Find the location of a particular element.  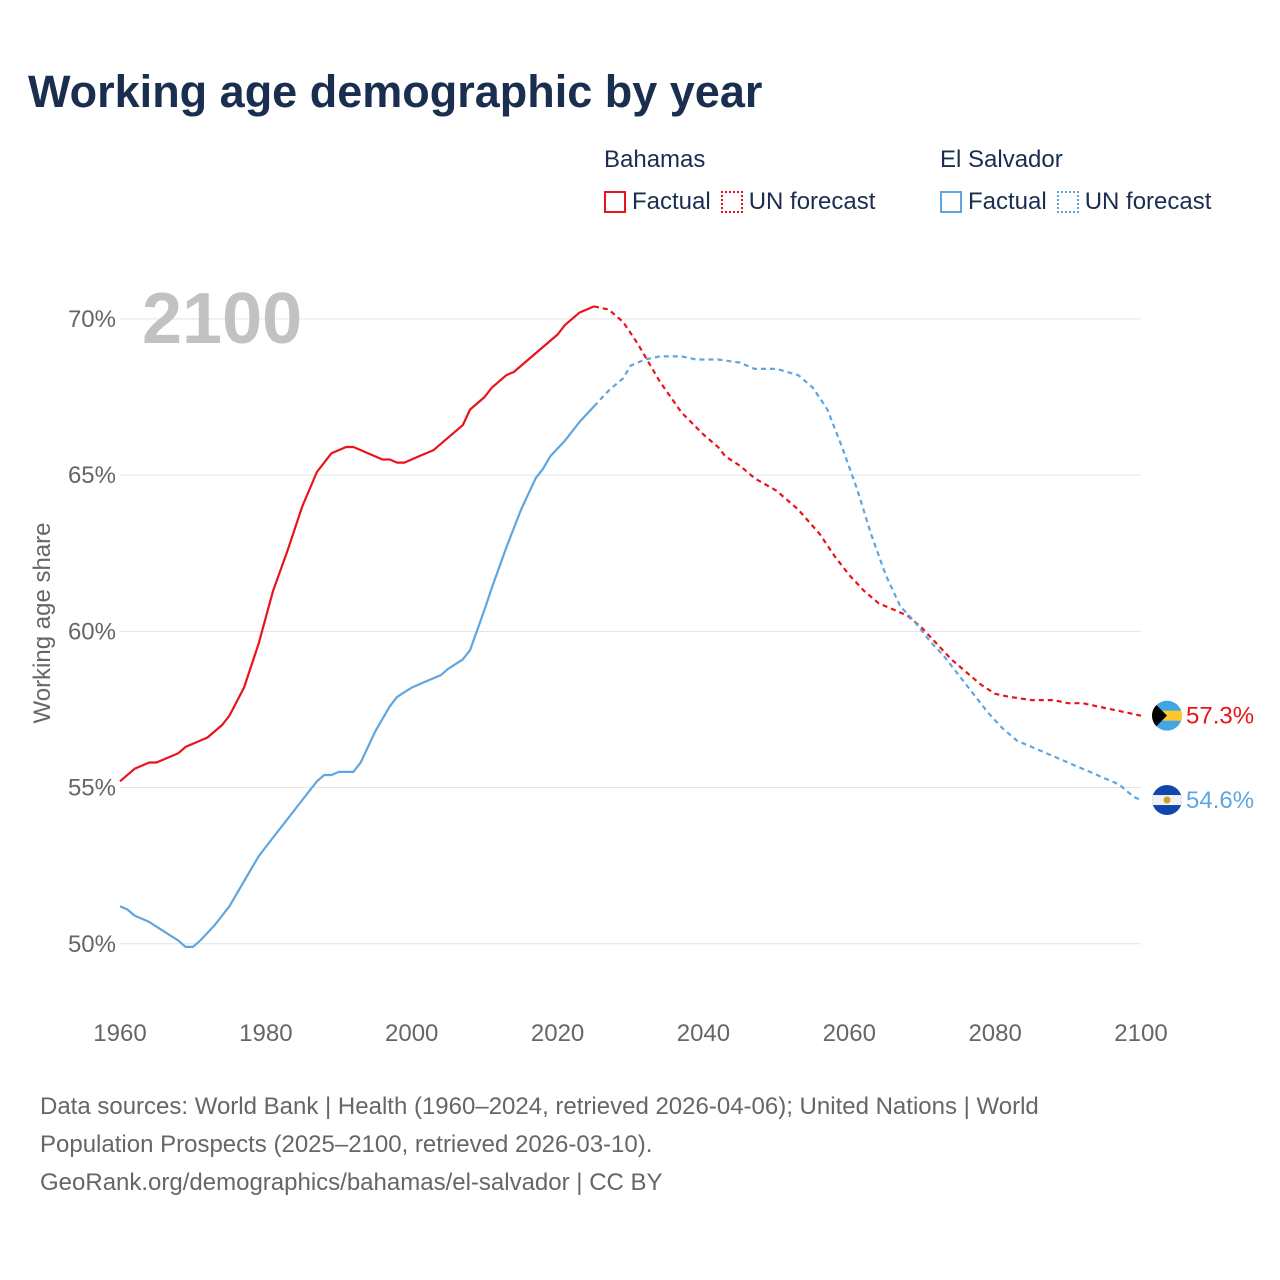

el-salvador-flag-icon is located at coordinates (1167, 800).